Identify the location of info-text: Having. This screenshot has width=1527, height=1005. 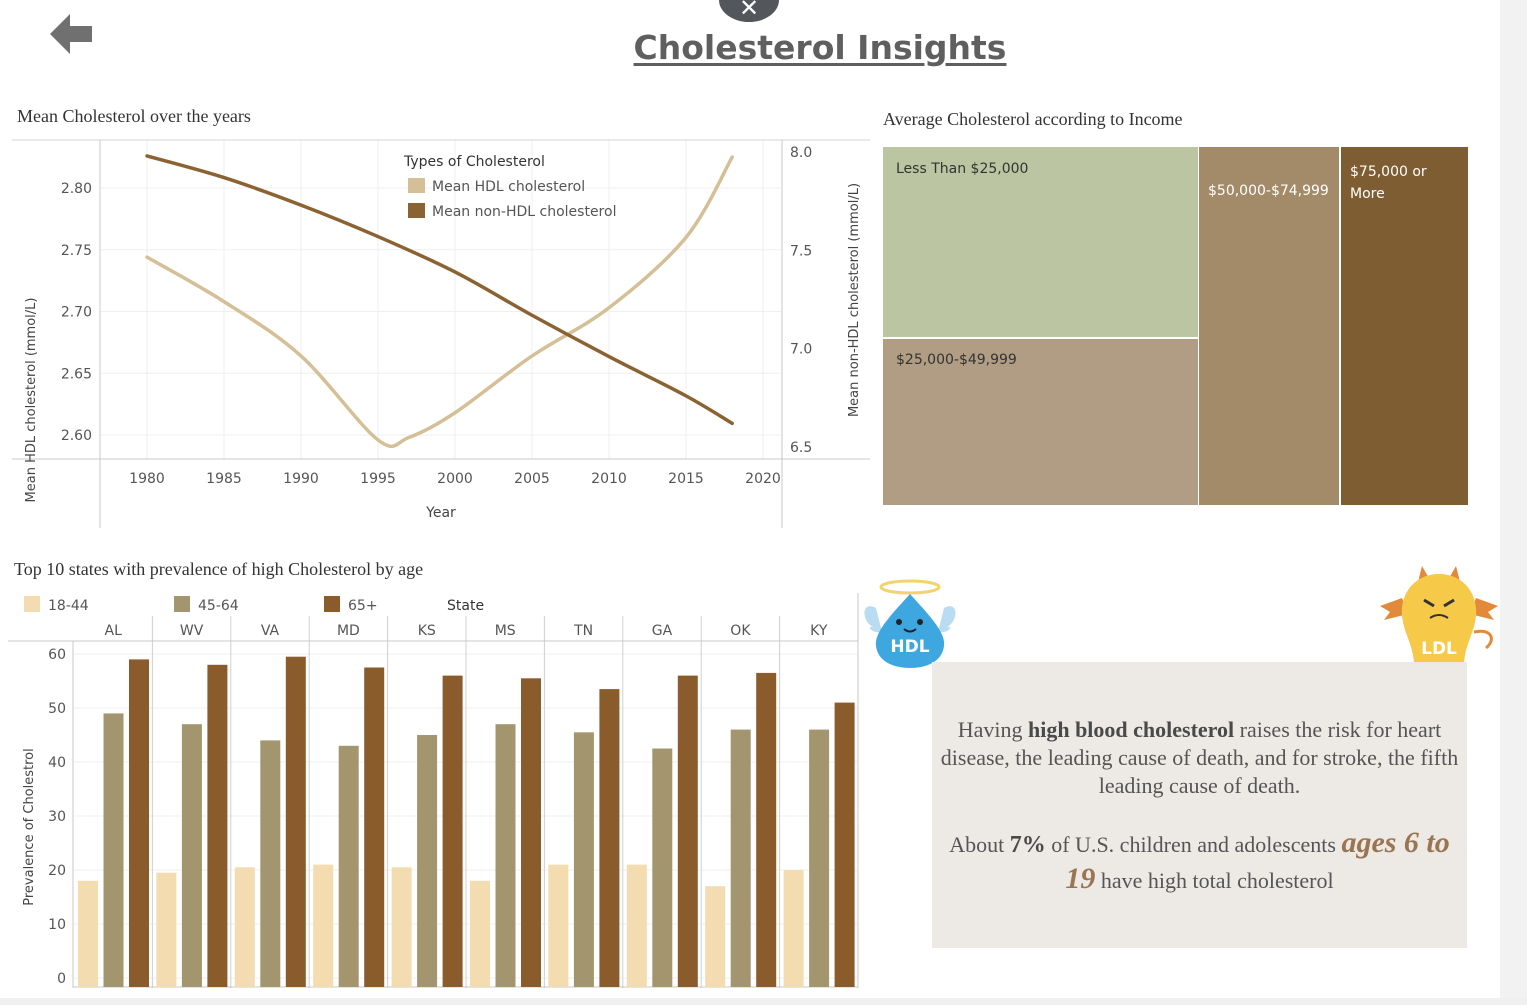
(992, 729).